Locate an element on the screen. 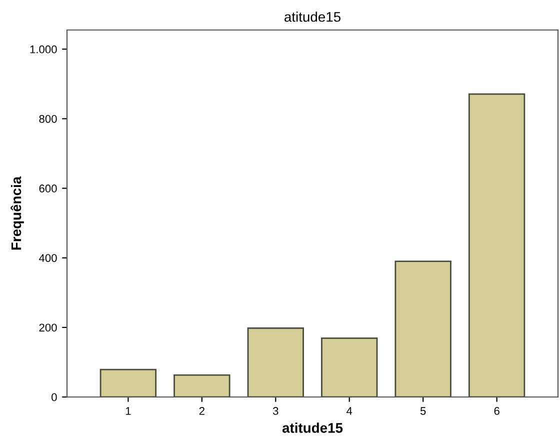  x-tick-label: 3 is located at coordinates (275, 411).